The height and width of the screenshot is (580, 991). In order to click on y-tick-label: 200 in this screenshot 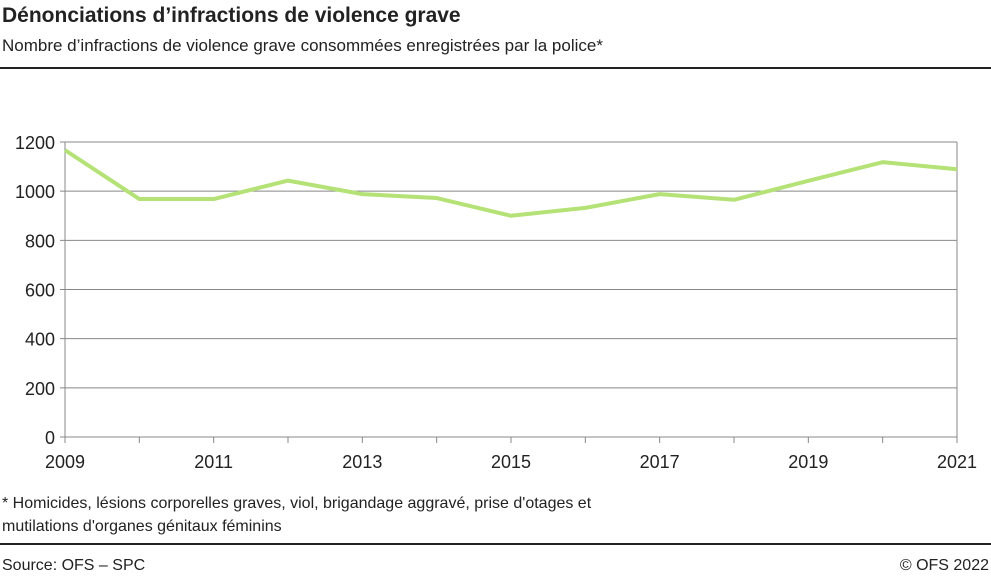, I will do `click(40, 389)`.